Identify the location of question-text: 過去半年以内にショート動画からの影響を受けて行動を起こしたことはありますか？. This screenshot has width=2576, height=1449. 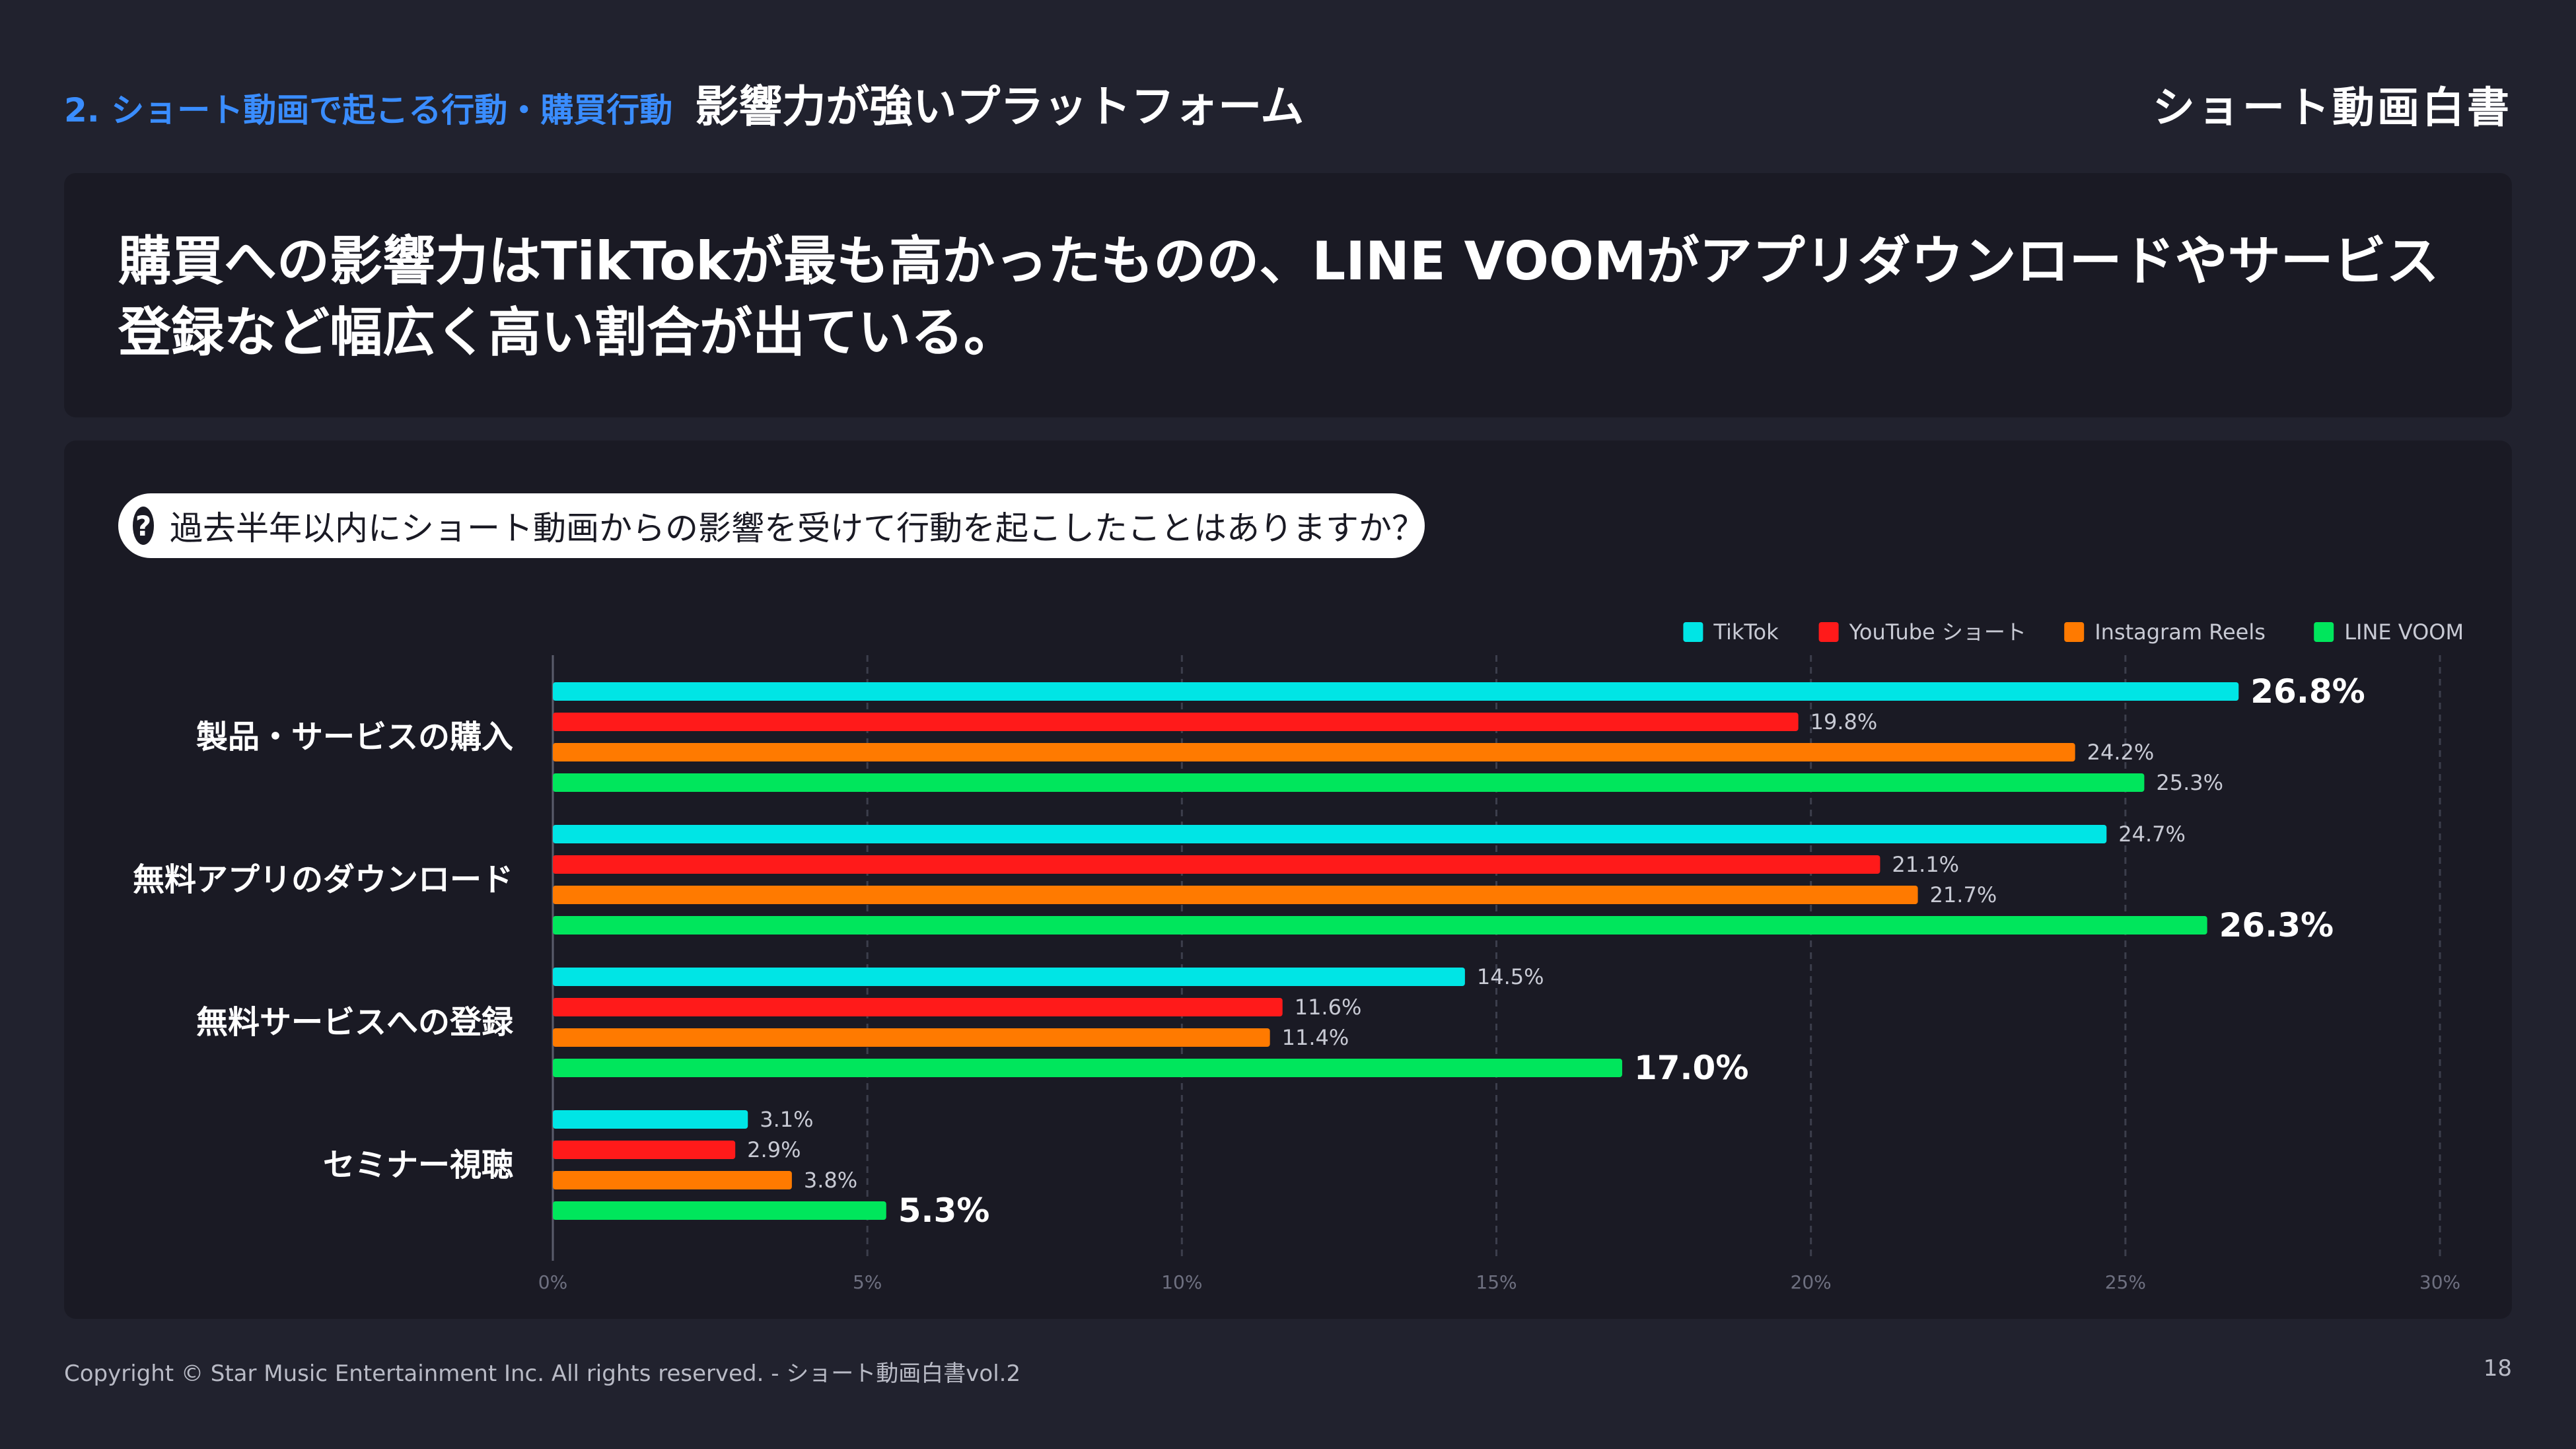
(797, 529).